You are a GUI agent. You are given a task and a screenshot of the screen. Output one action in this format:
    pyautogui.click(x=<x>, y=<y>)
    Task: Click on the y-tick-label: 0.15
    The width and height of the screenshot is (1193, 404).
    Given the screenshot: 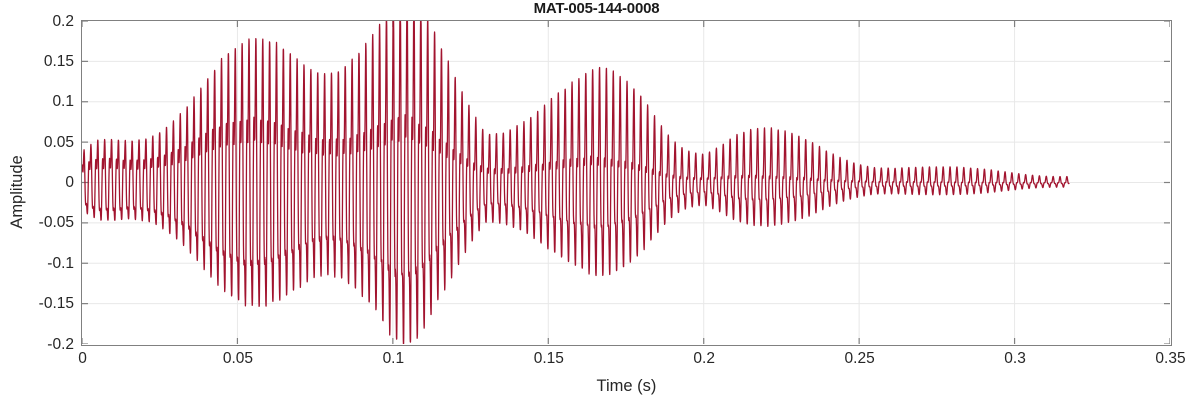 What is the action you would take?
    pyautogui.click(x=58, y=61)
    